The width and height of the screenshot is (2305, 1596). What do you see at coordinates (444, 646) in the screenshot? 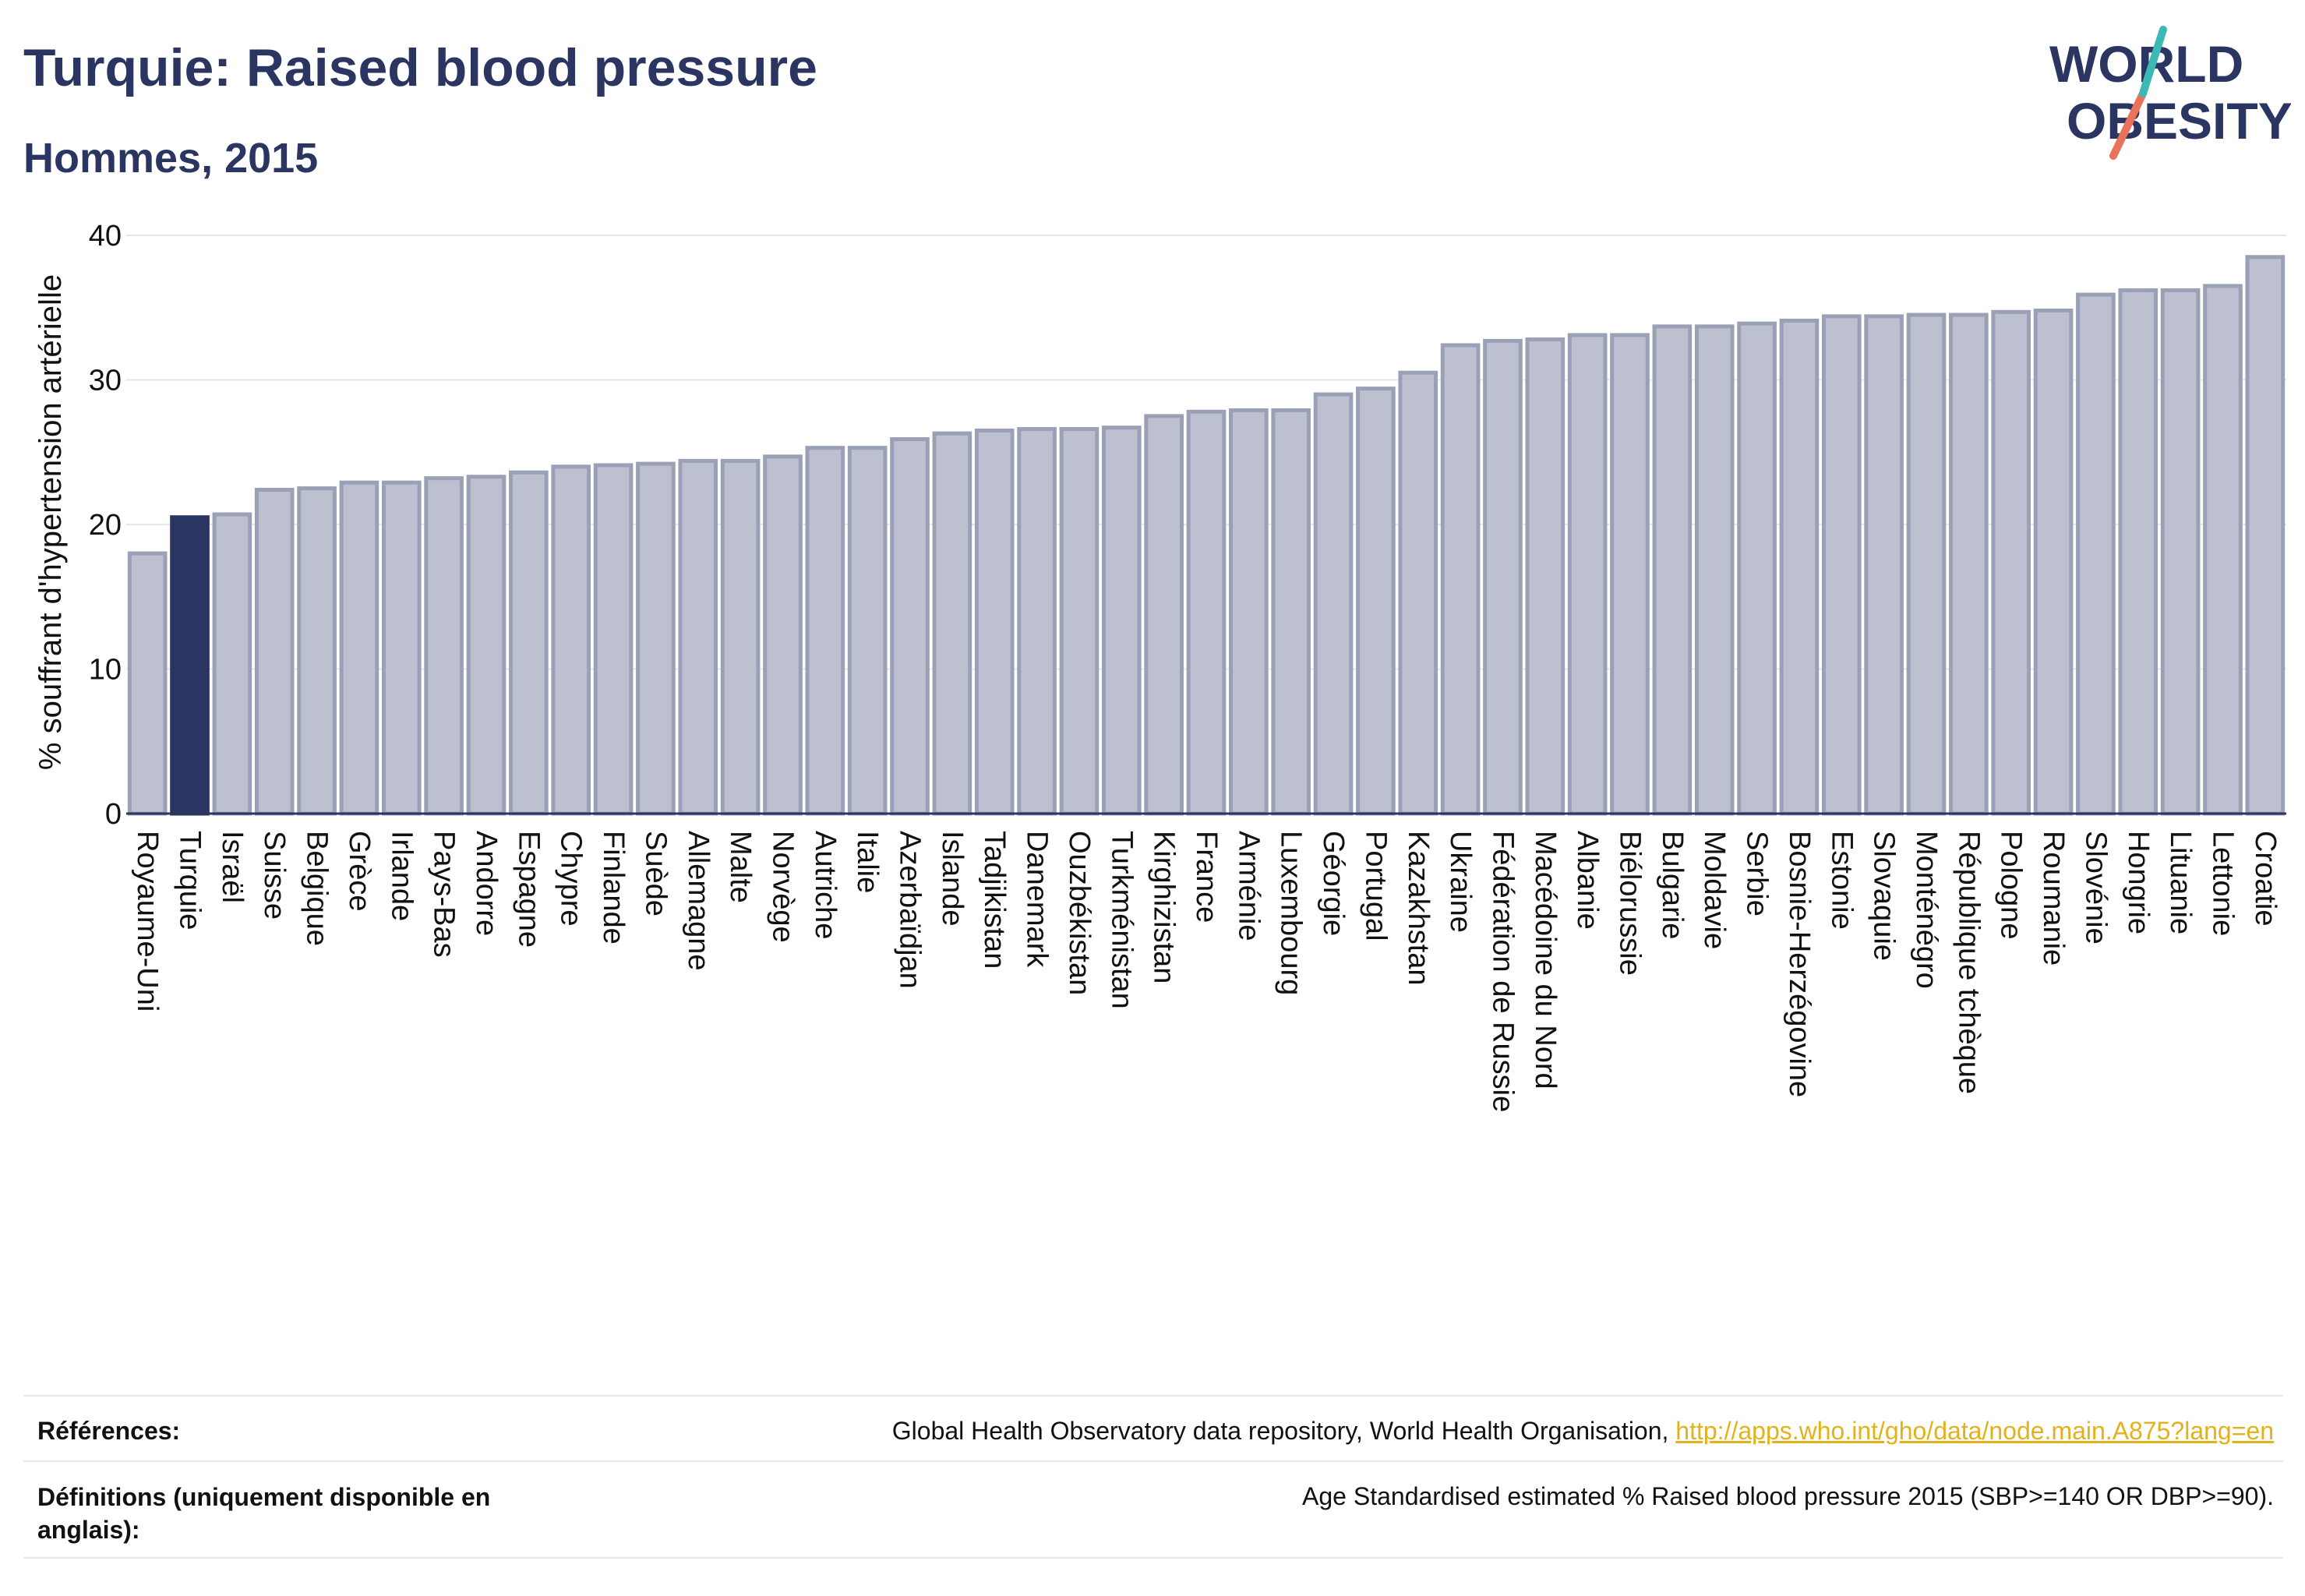
I see `bar-pays-bas` at bounding box center [444, 646].